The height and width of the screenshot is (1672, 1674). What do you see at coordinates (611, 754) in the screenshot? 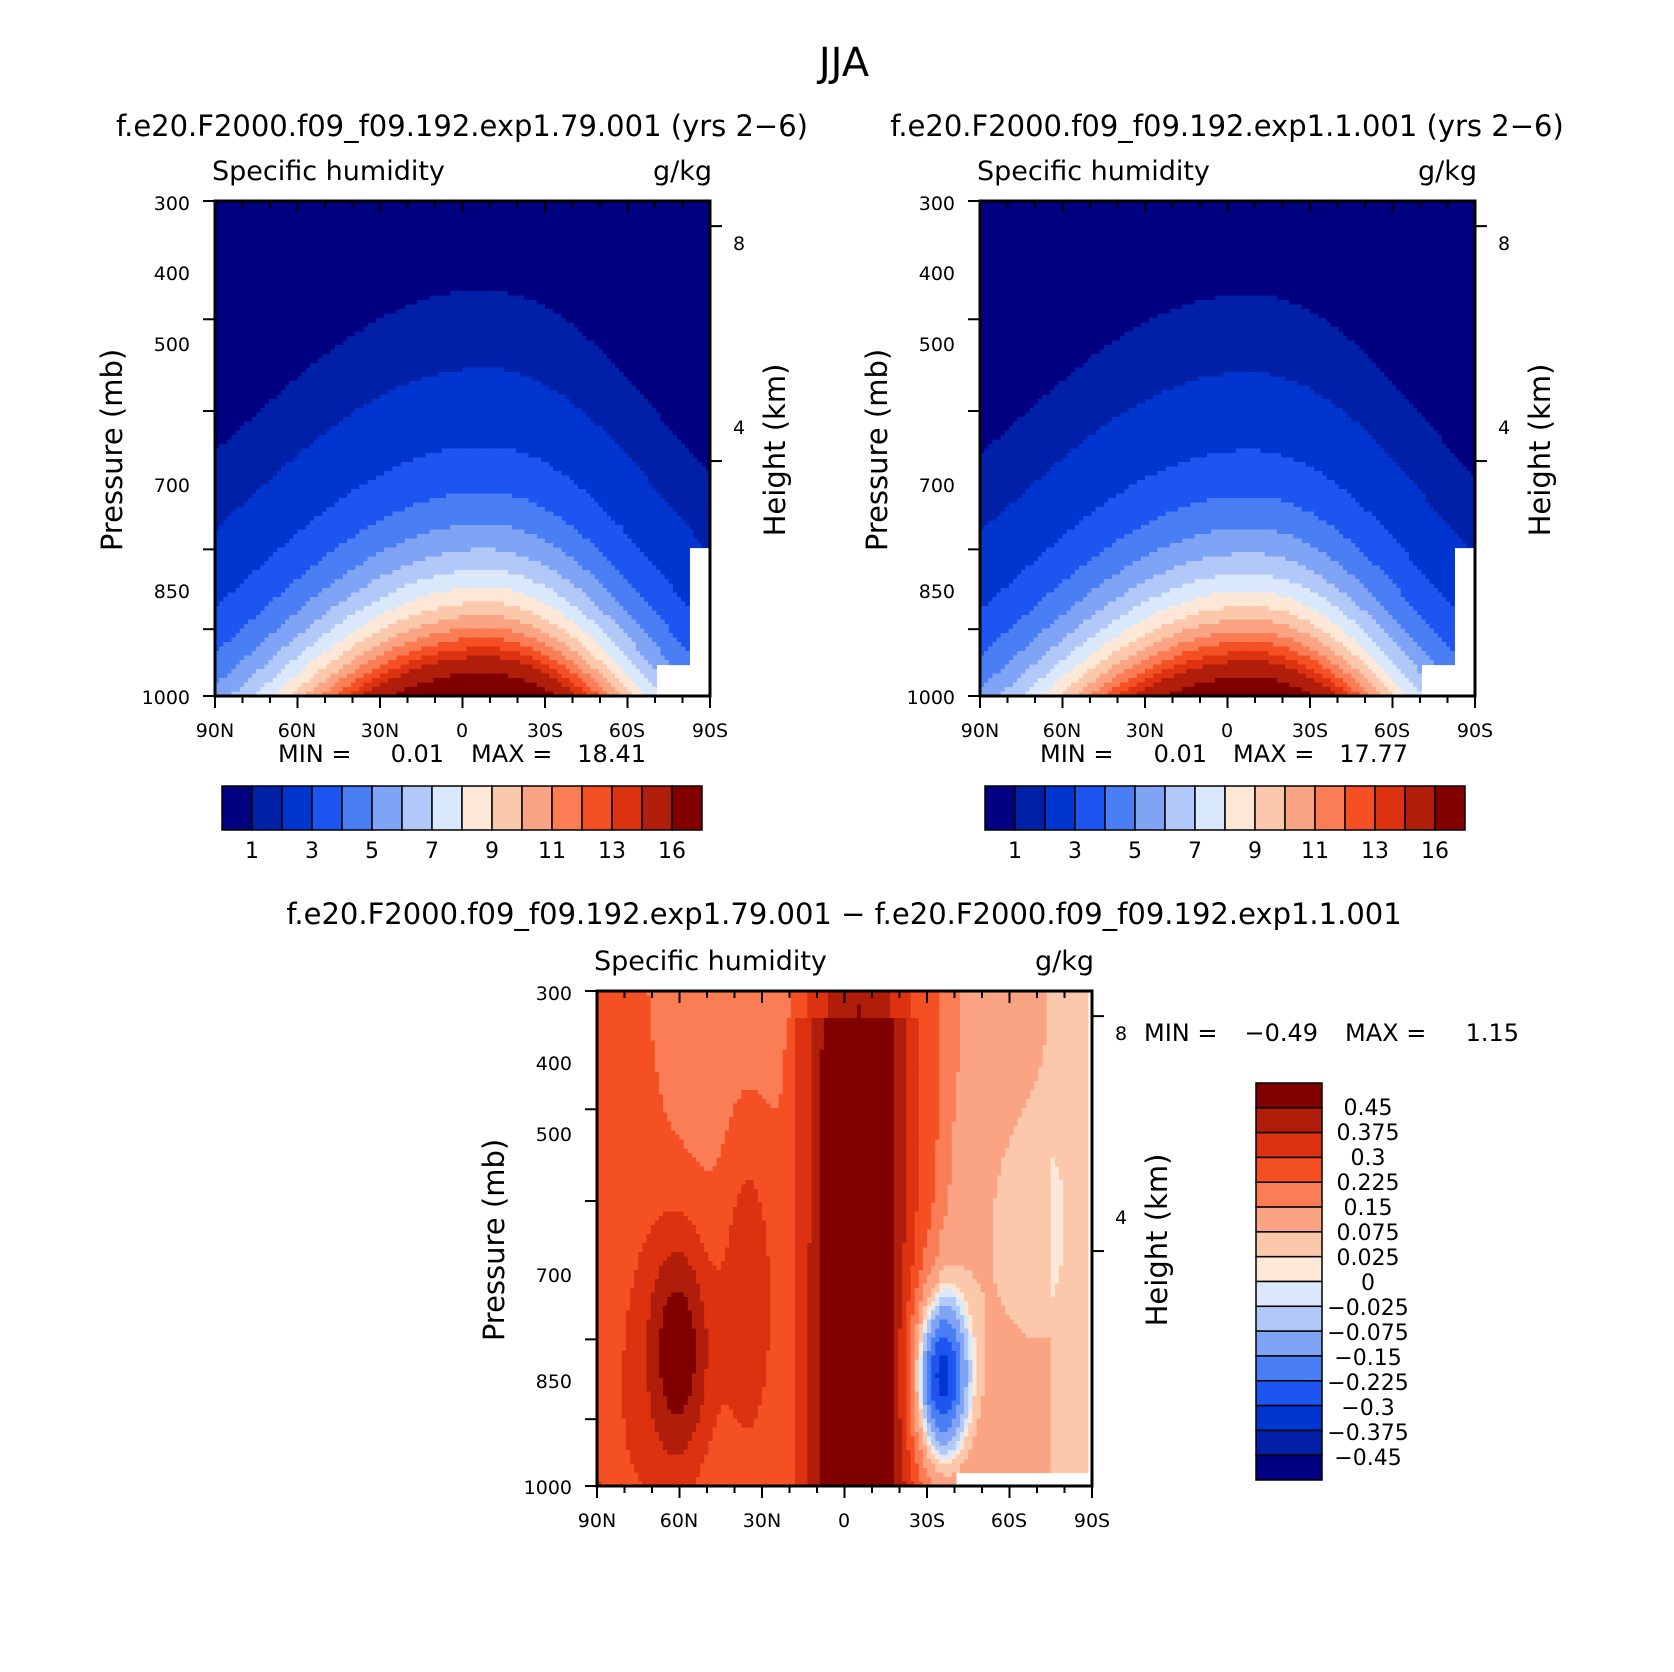
I see `max-value: 18.41` at bounding box center [611, 754].